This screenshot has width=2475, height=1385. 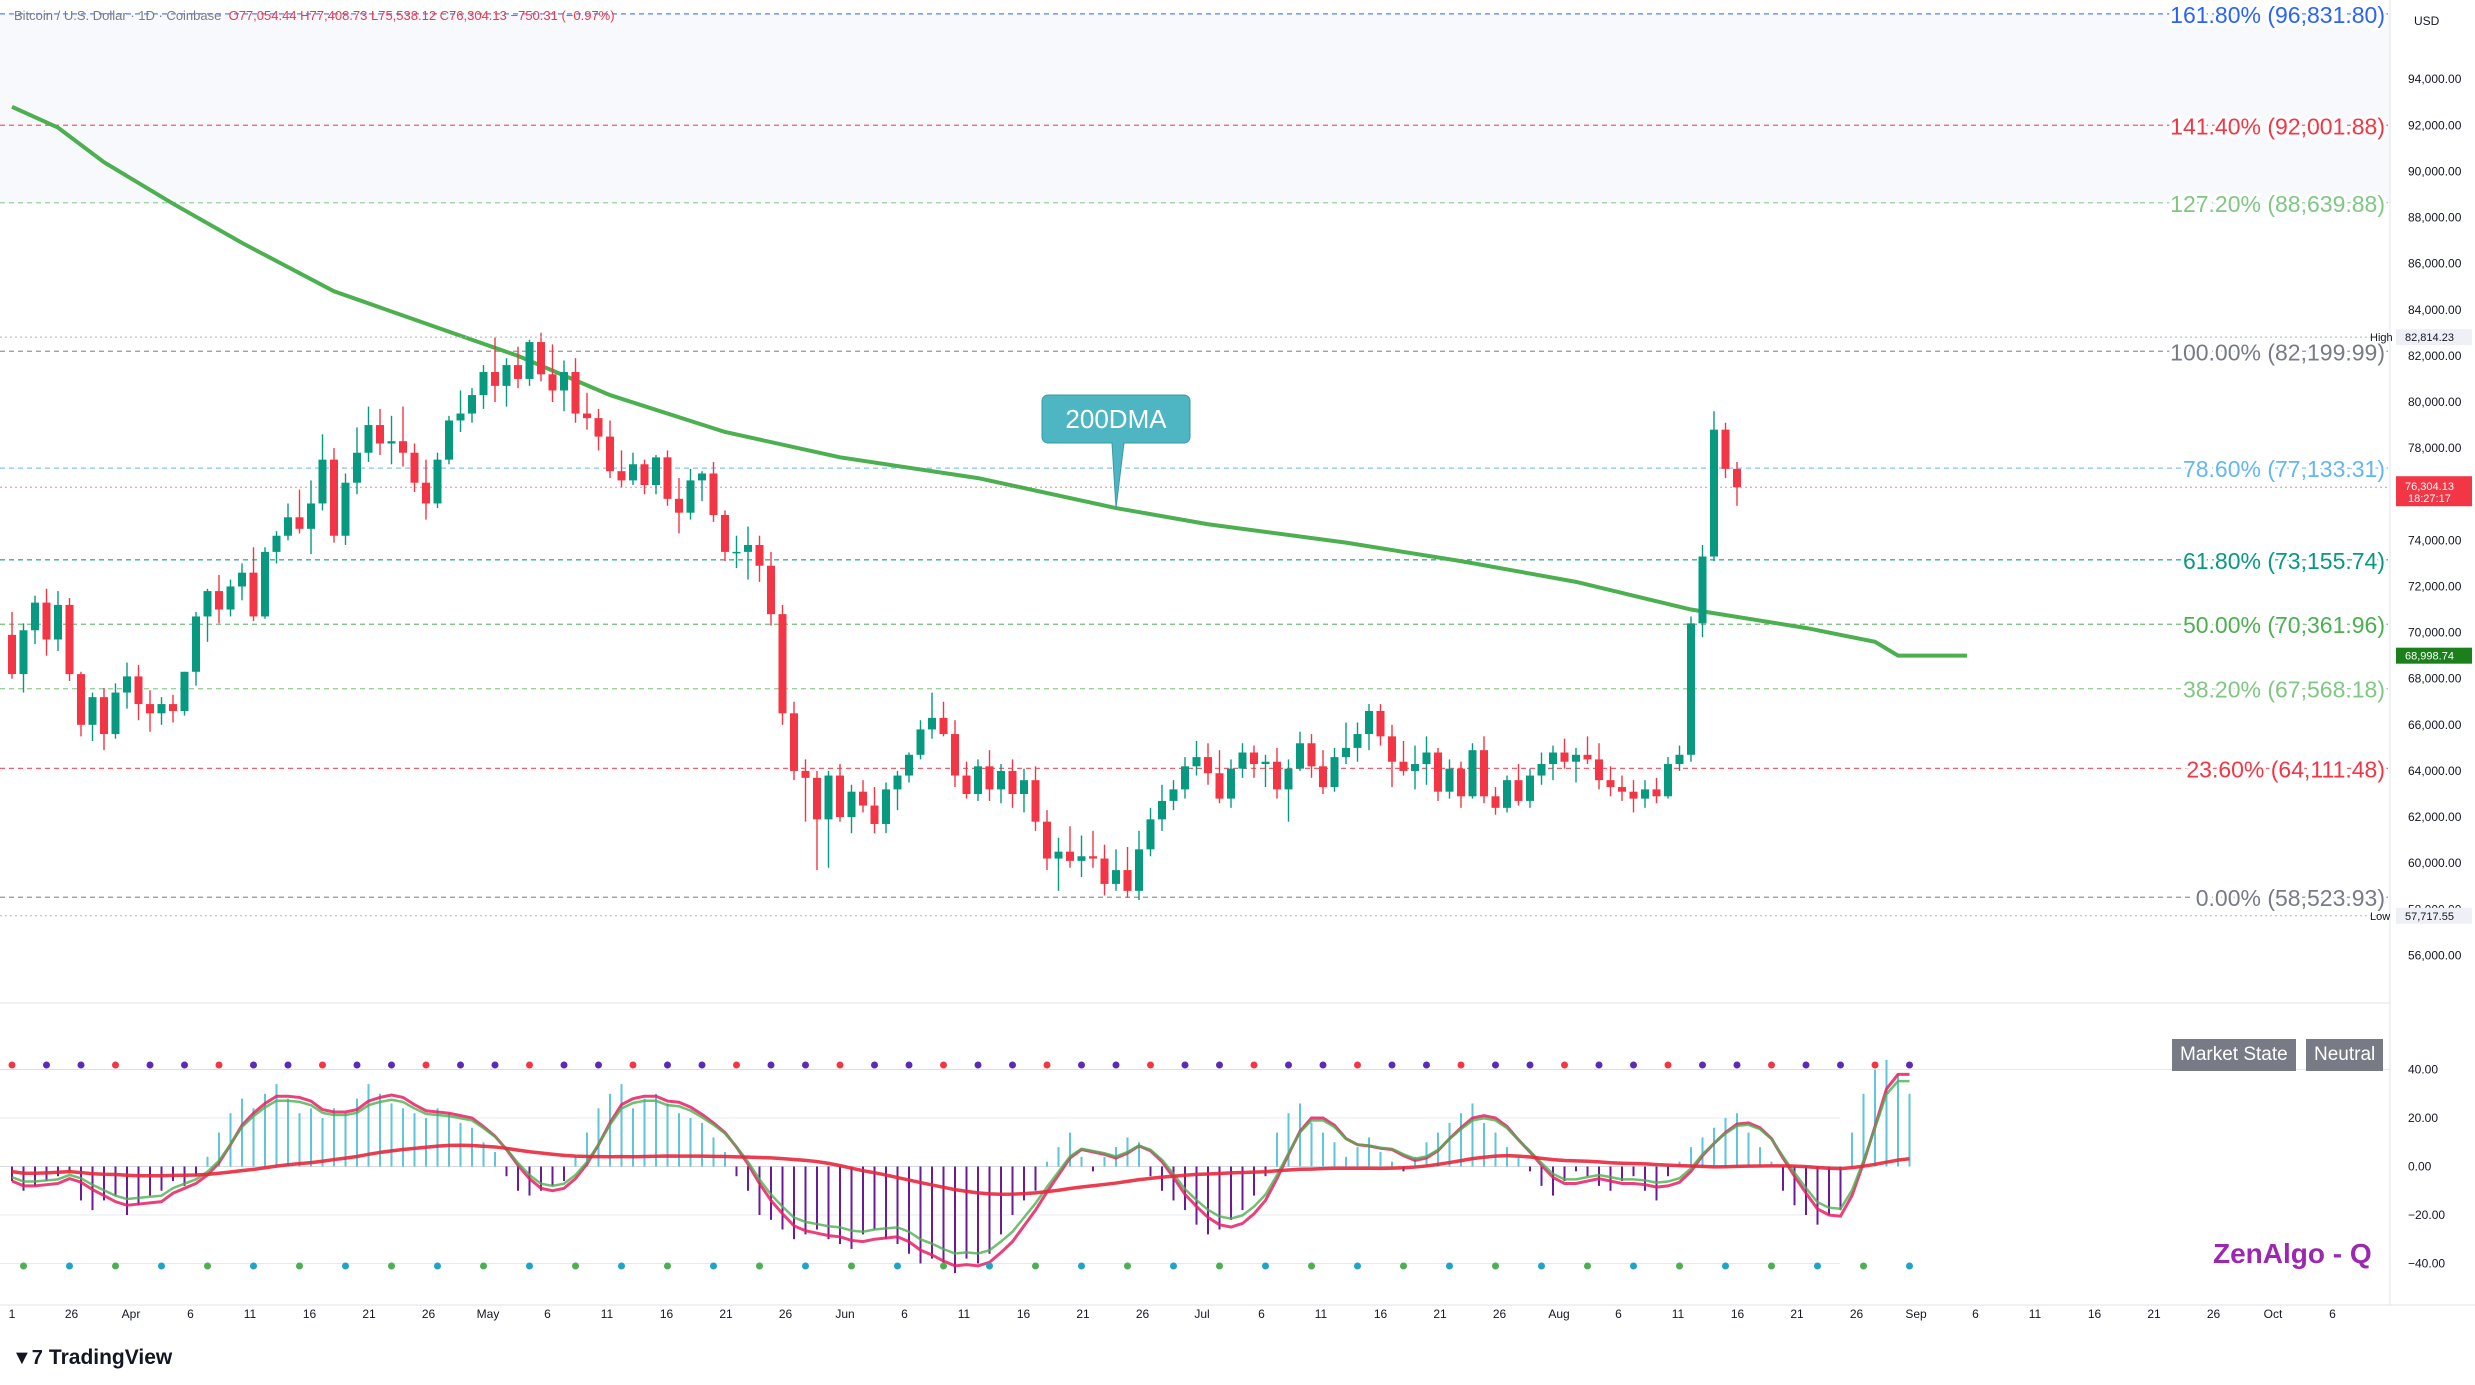 I want to click on currency-label: USD, so click(x=2427, y=21).